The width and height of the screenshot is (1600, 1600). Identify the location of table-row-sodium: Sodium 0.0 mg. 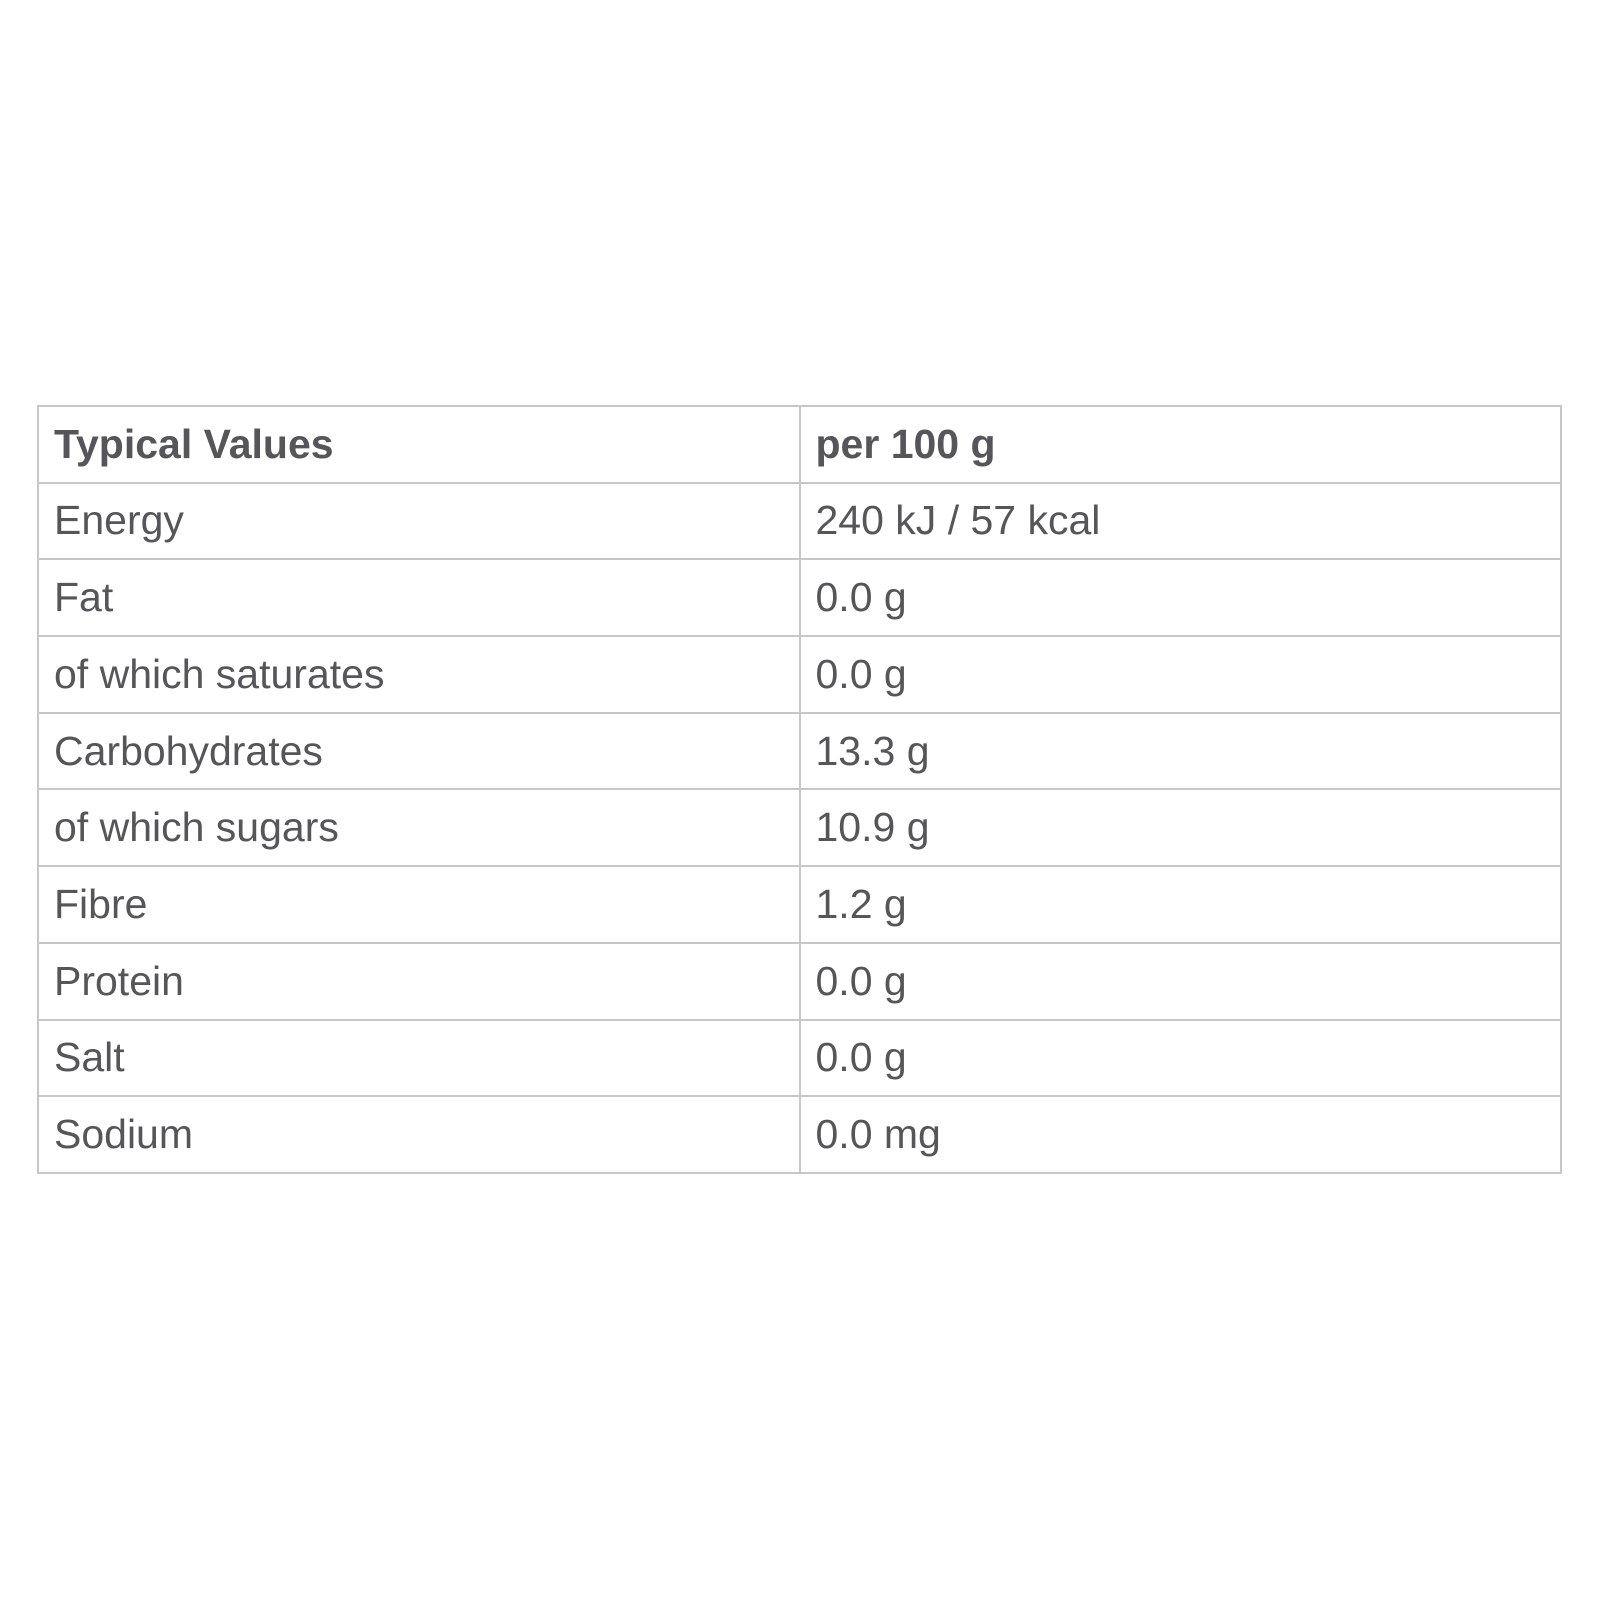
(799, 1134).